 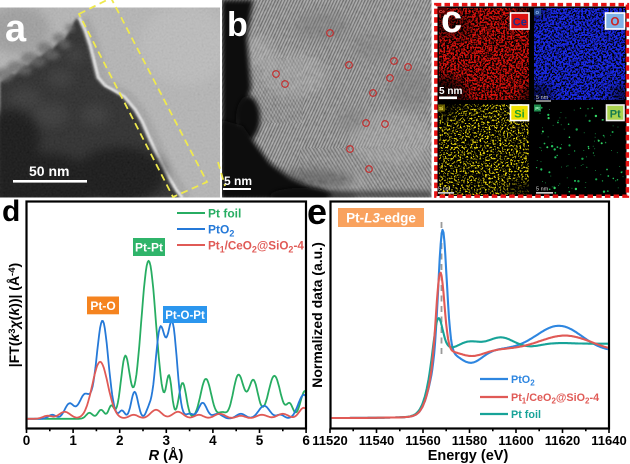 What do you see at coordinates (27, 440) in the screenshot?
I see `svg-text: 0` at bounding box center [27, 440].